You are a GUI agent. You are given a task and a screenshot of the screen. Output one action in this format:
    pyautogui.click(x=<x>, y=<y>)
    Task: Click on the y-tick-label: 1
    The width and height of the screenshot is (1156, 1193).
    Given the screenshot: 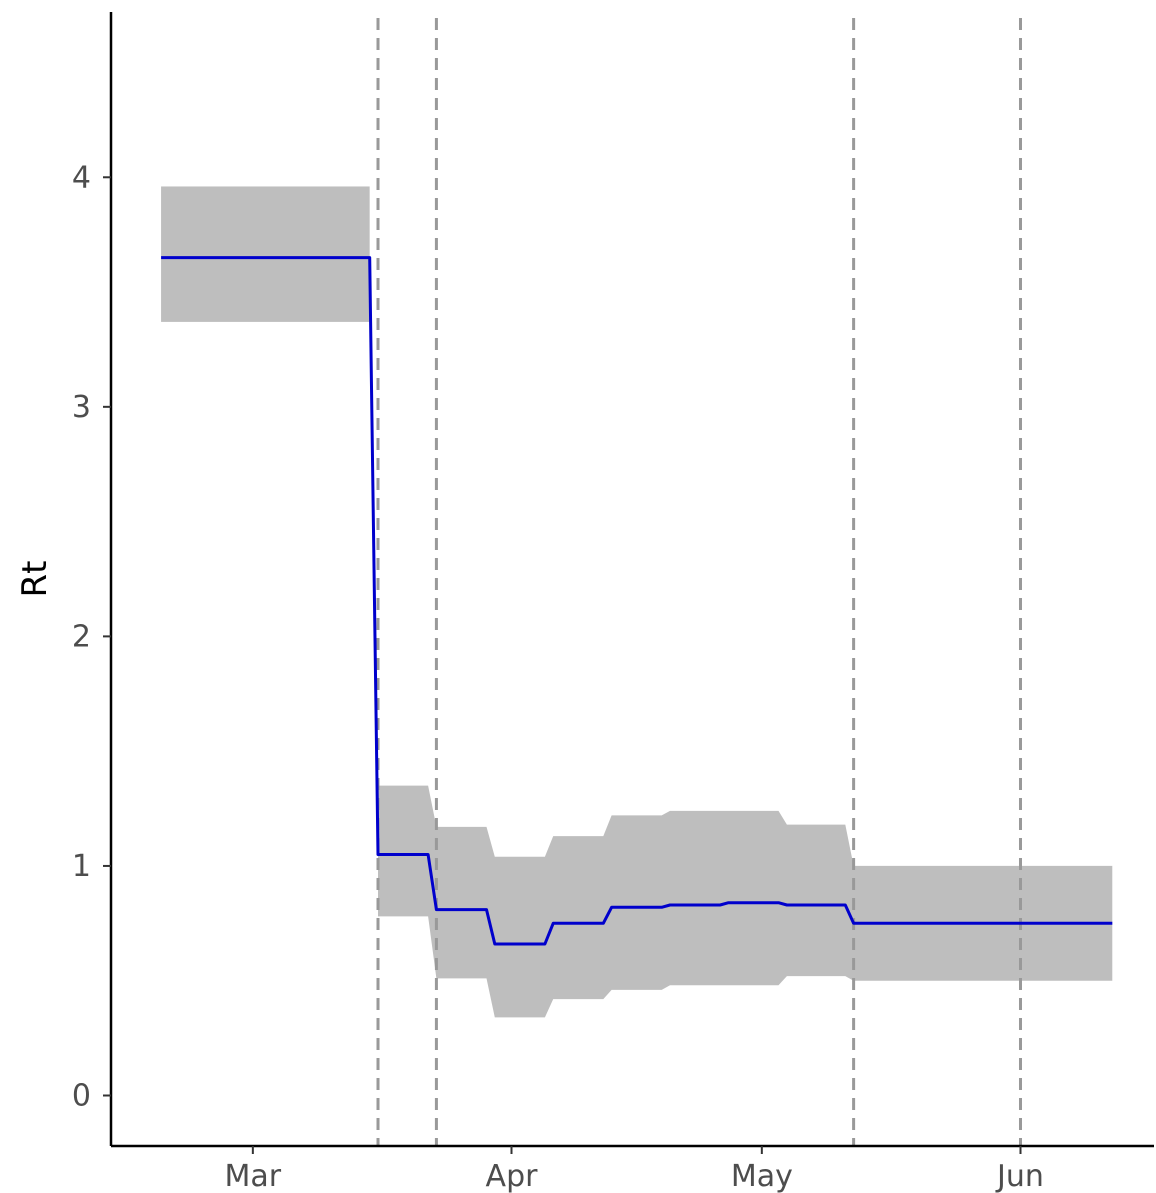 What is the action you would take?
    pyautogui.click(x=81, y=866)
    